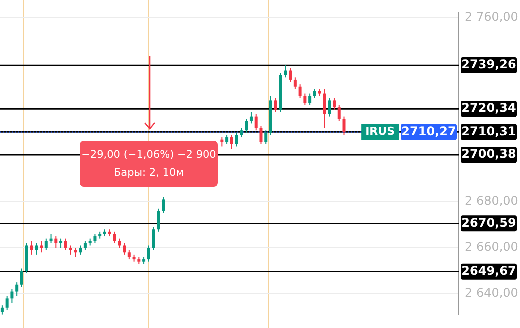 Image resolution: width=520 pixels, height=328 pixels. I want to click on annotation: −29,00 (−1,06%) −2 900, so click(149, 155).